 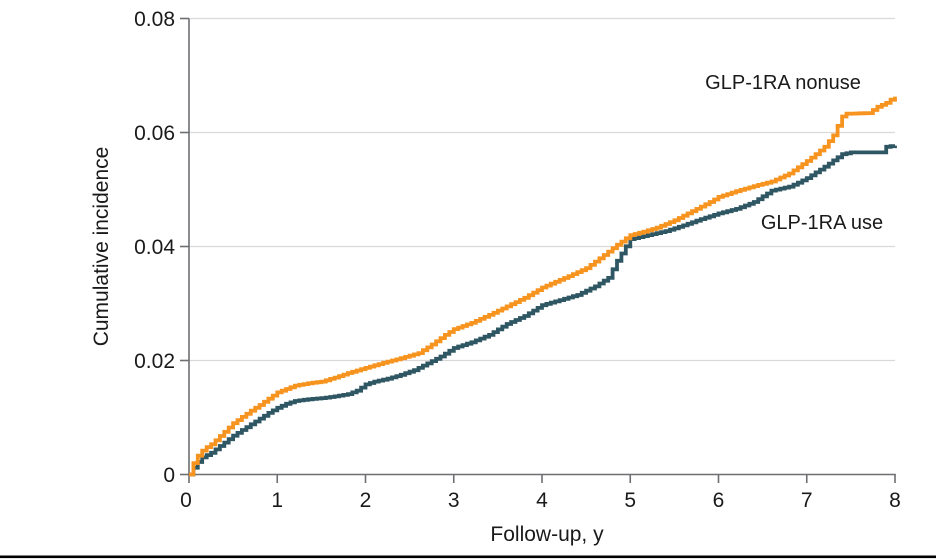 What do you see at coordinates (184, 246) in the screenshot?
I see `y-tick-marks` at bounding box center [184, 246].